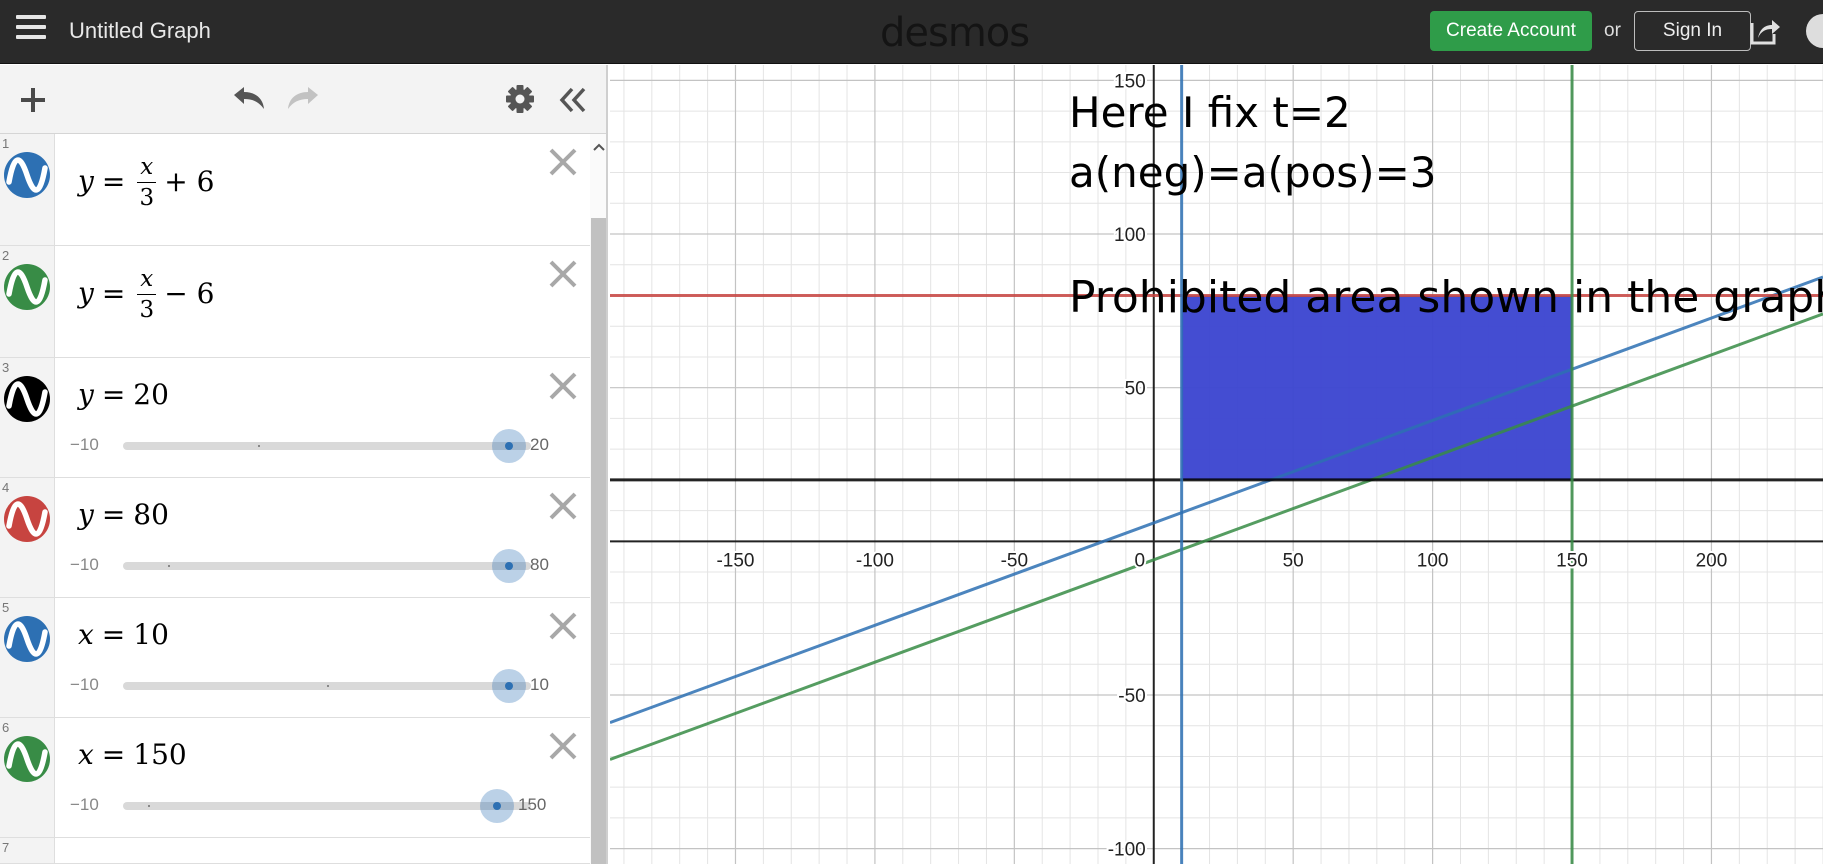  What do you see at coordinates (598, 541) in the screenshot?
I see `scroll-thumb` at bounding box center [598, 541].